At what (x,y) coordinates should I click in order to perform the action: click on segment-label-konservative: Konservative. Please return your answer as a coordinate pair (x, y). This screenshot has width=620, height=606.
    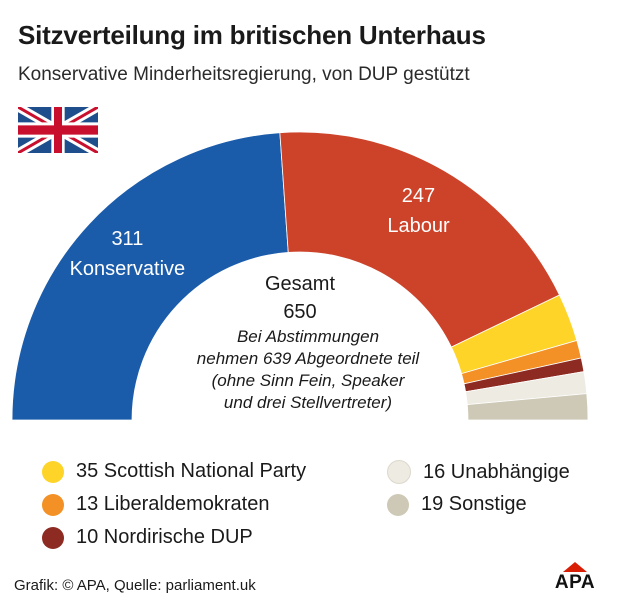
    Looking at the image, I should click on (128, 269).